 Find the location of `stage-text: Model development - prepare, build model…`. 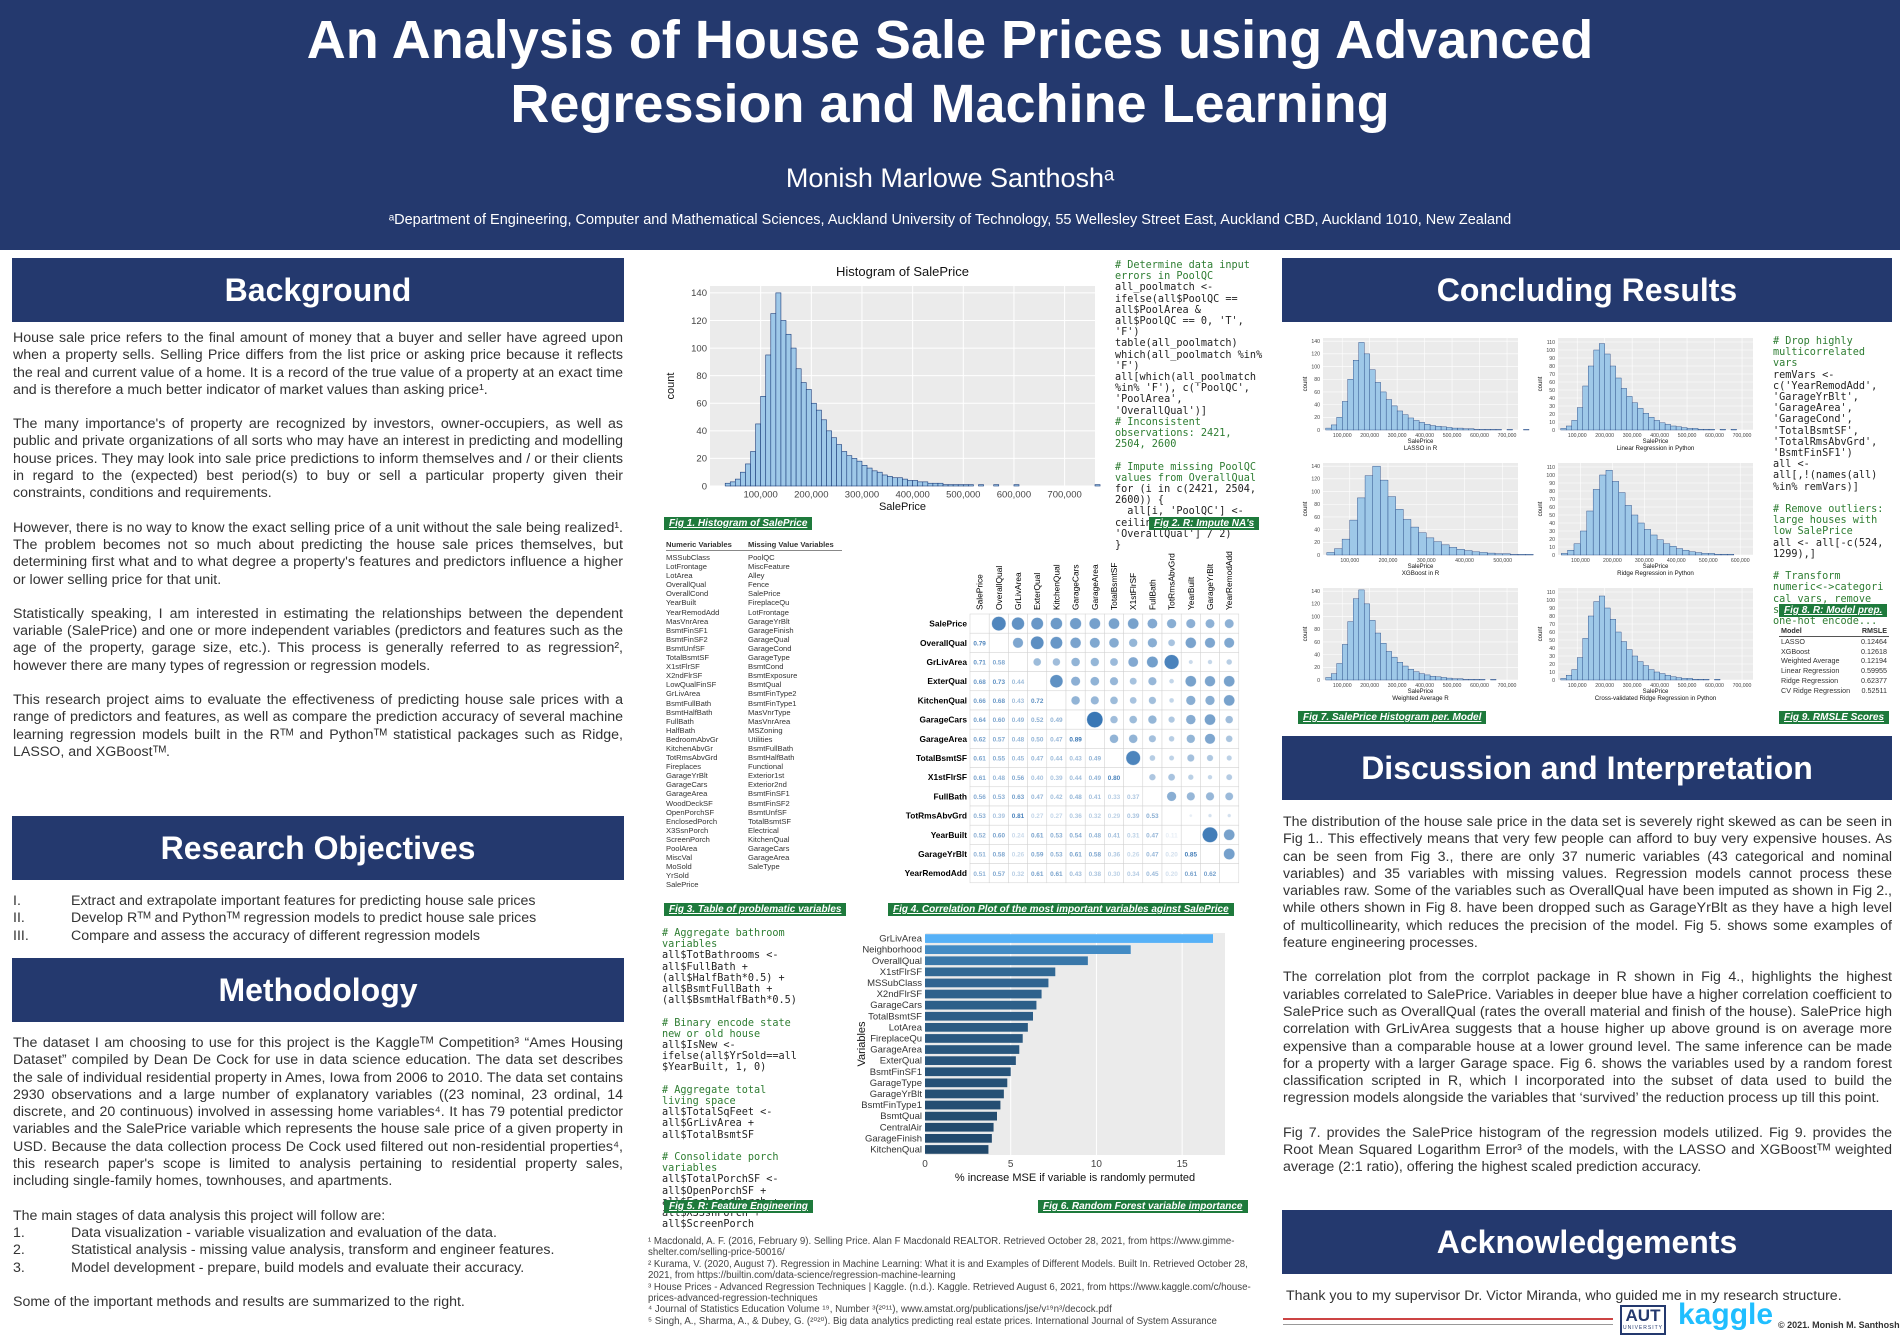

stage-text: Model development - prepare, build model… is located at coordinates (298, 1267).